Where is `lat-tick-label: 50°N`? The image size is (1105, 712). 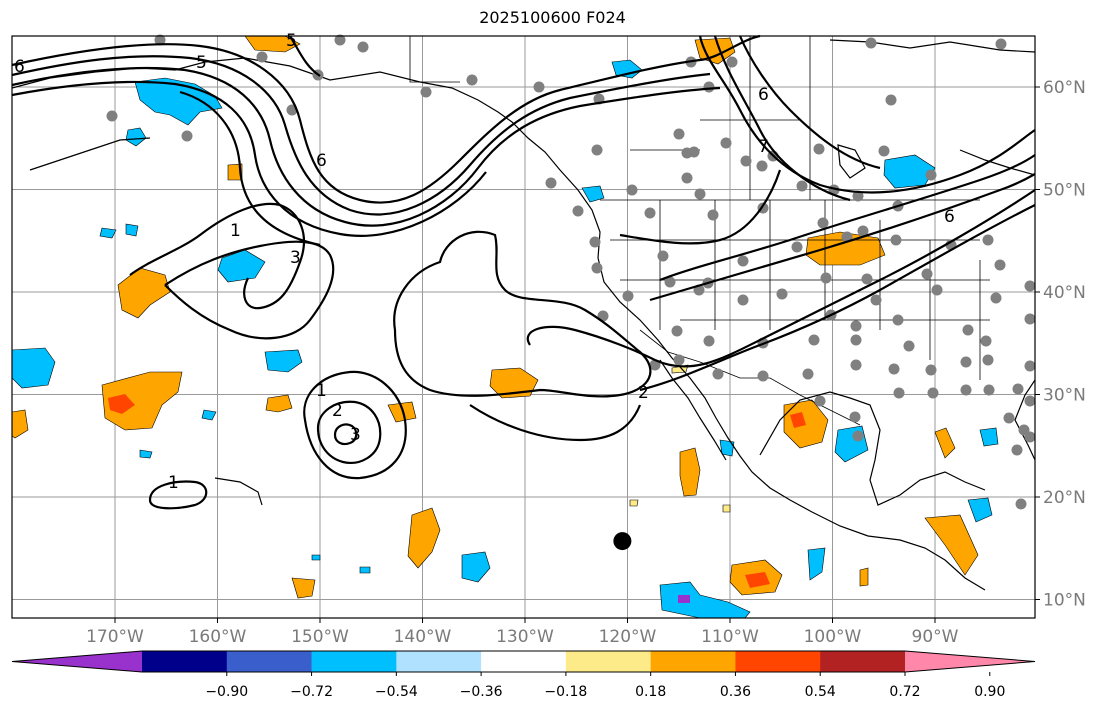
lat-tick-label: 50°N is located at coordinates (1064, 191).